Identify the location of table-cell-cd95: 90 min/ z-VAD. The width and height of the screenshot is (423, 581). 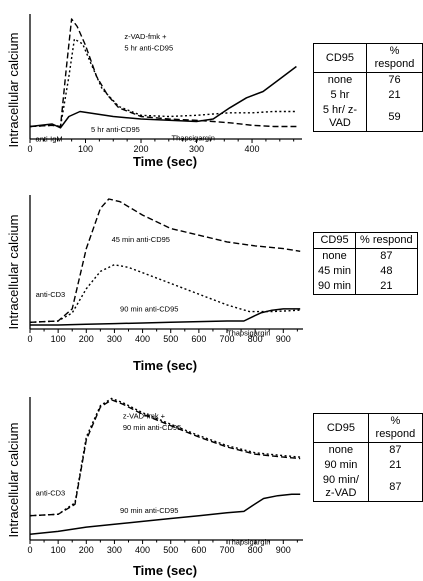
(341, 487).